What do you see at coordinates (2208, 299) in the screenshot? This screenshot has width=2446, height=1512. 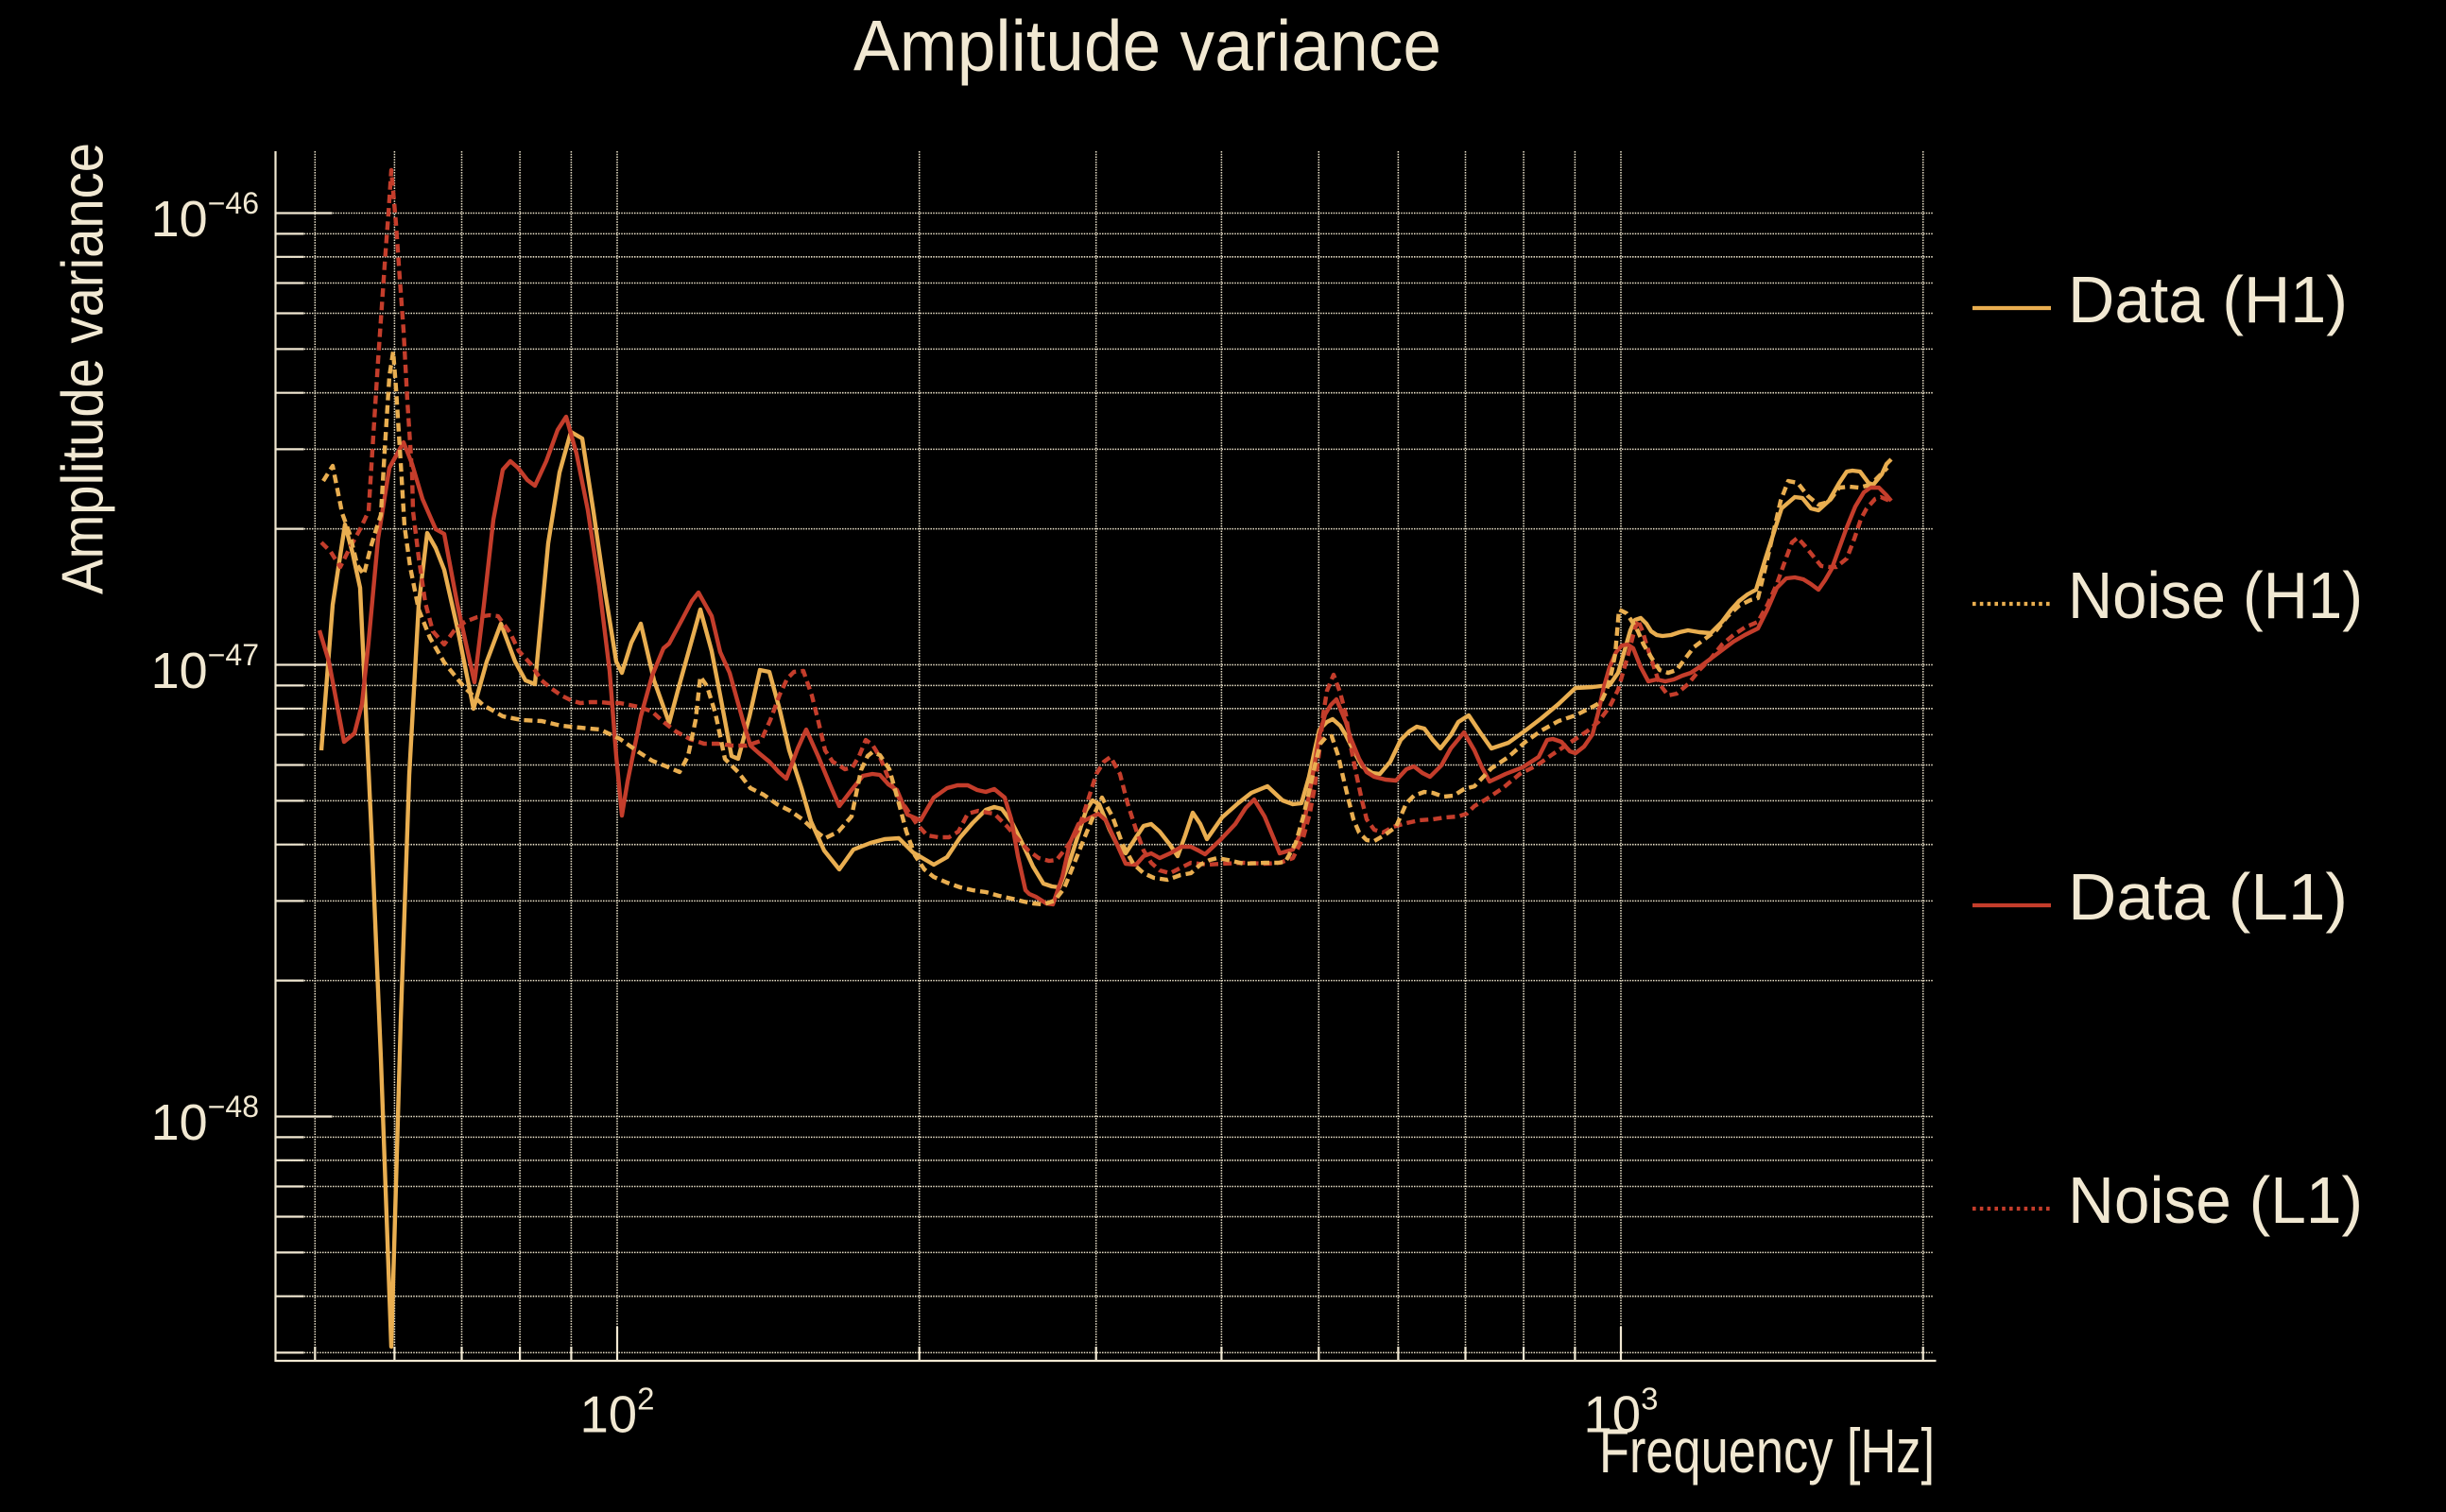 I see `svg-text: Data (H1)` at bounding box center [2208, 299].